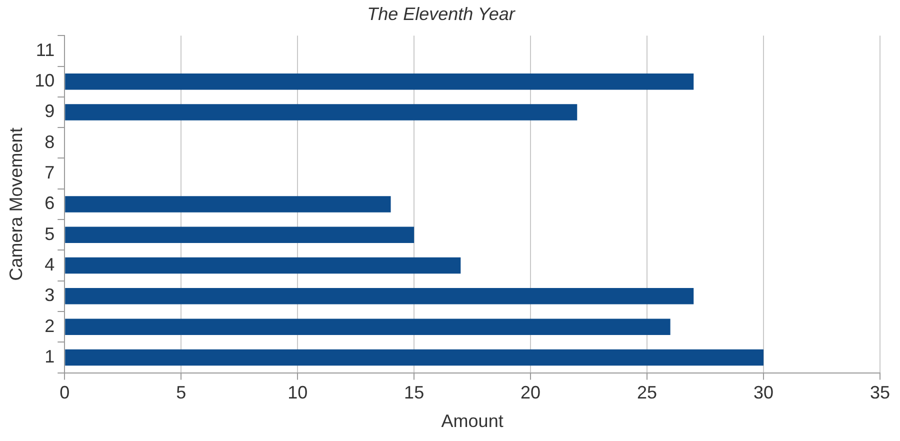  What do you see at coordinates (441, 14) in the screenshot?
I see `chart-title: The Eleventh Year` at bounding box center [441, 14].